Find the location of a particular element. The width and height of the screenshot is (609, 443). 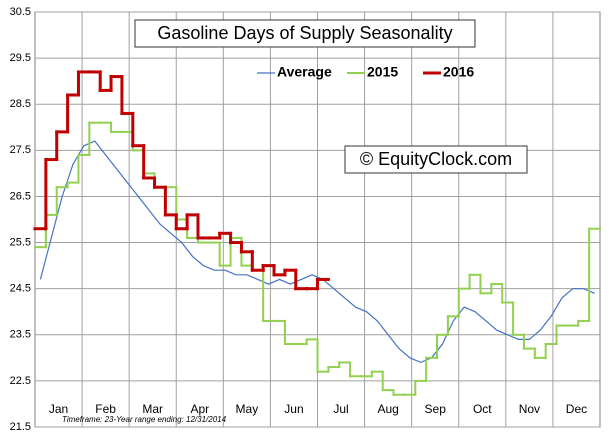

x-tick-label: Nov is located at coordinates (529, 409).